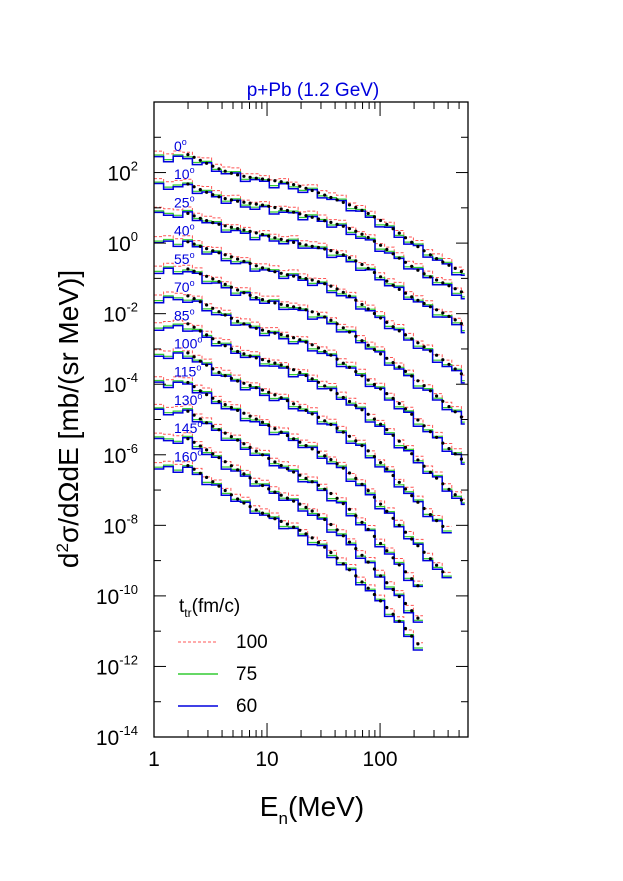 This screenshot has height=881, width=623. What do you see at coordinates (199, 424) in the screenshot?
I see `angle-degree-145: o` at bounding box center [199, 424].